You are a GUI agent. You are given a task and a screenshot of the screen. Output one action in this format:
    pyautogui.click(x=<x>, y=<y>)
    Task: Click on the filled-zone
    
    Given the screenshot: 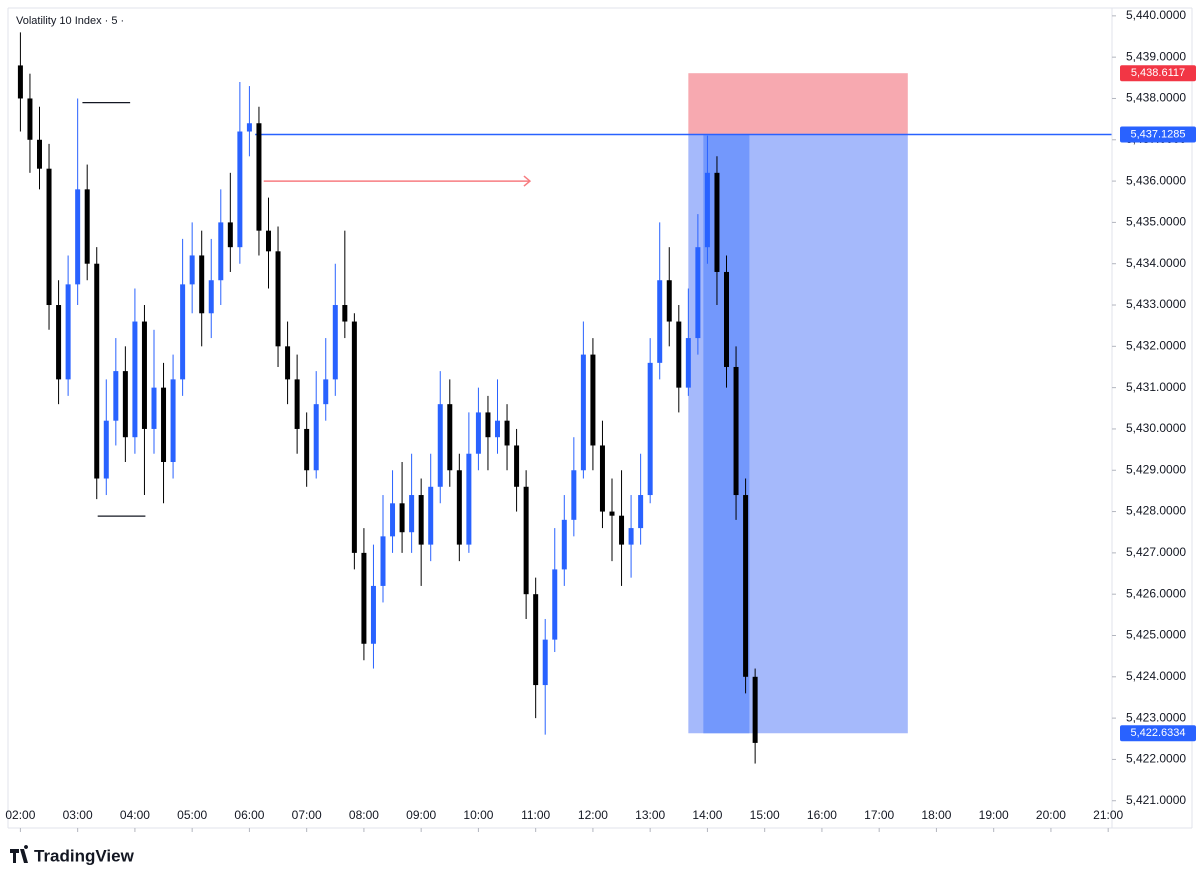 What is the action you would take?
    pyautogui.click(x=726, y=434)
    